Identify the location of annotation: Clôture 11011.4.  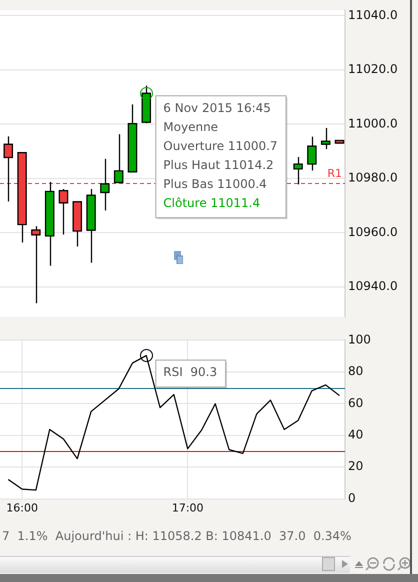
(211, 203).